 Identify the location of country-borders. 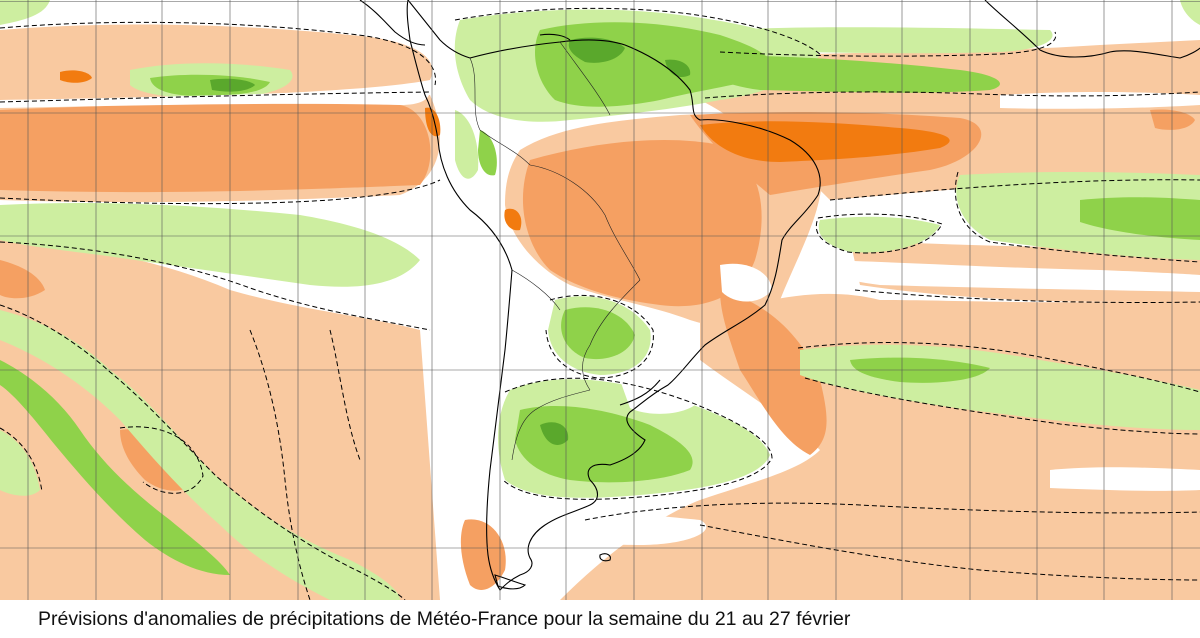
(555, 251).